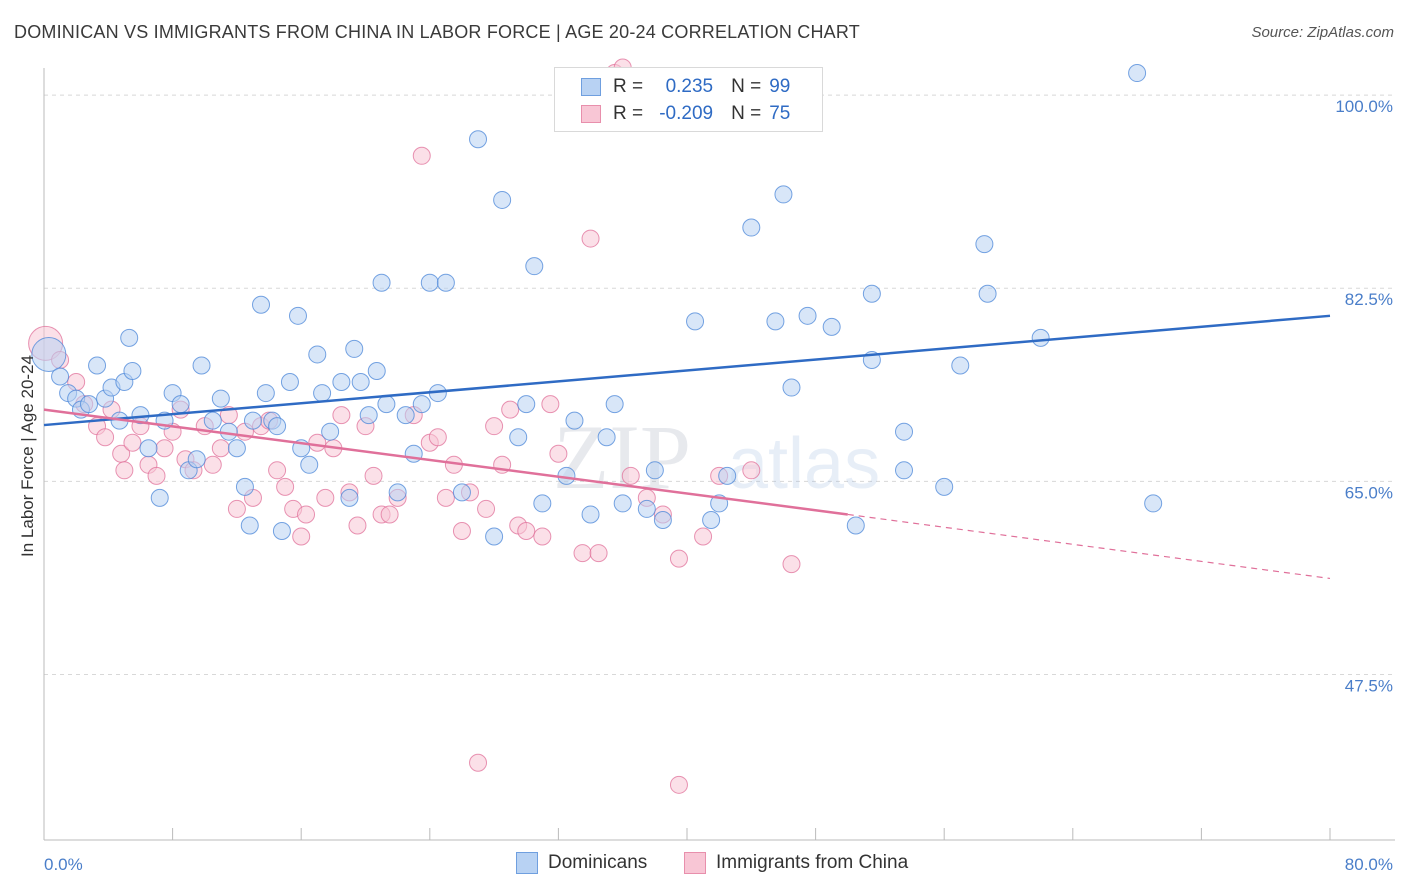 This screenshot has width=1406, height=892. What do you see at coordinates (746, 86) in the screenshot?
I see `legend-n-label: N =` at bounding box center [746, 86].